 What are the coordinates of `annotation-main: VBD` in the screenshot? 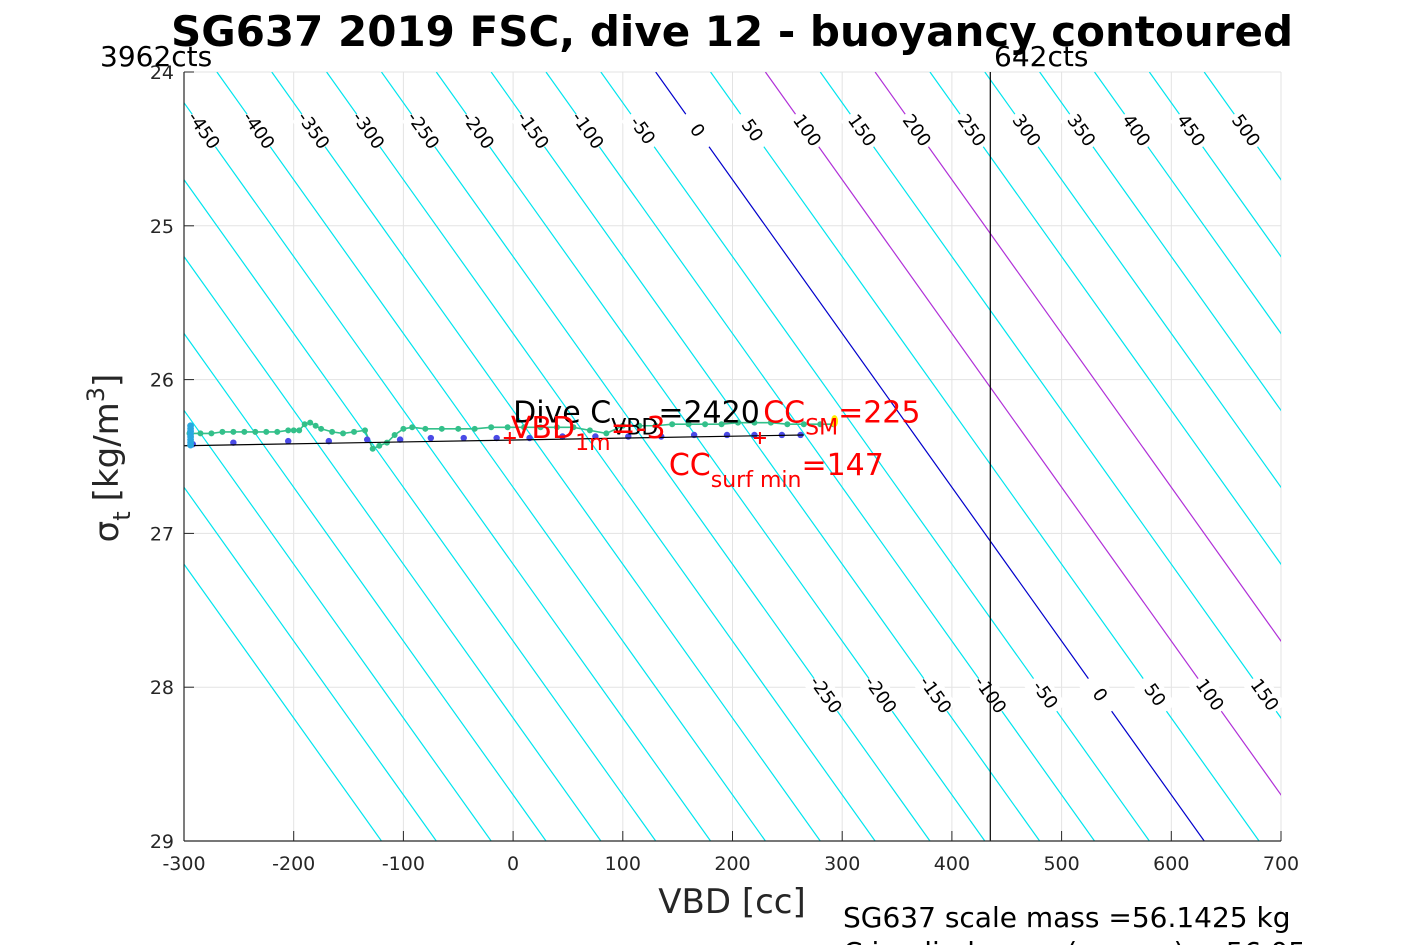 It's located at (543, 428).